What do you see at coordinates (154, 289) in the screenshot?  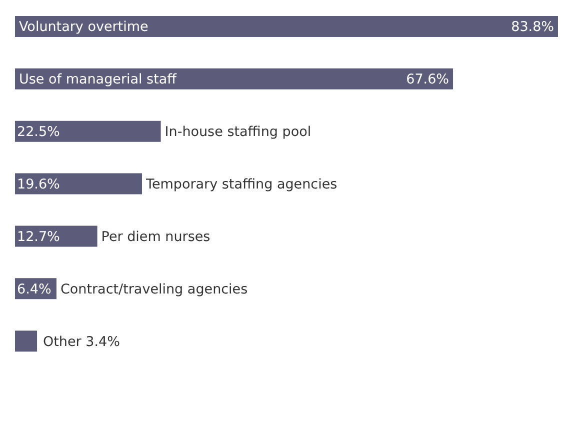 I see `y-tick-label: Contract/traveling agencies` at bounding box center [154, 289].